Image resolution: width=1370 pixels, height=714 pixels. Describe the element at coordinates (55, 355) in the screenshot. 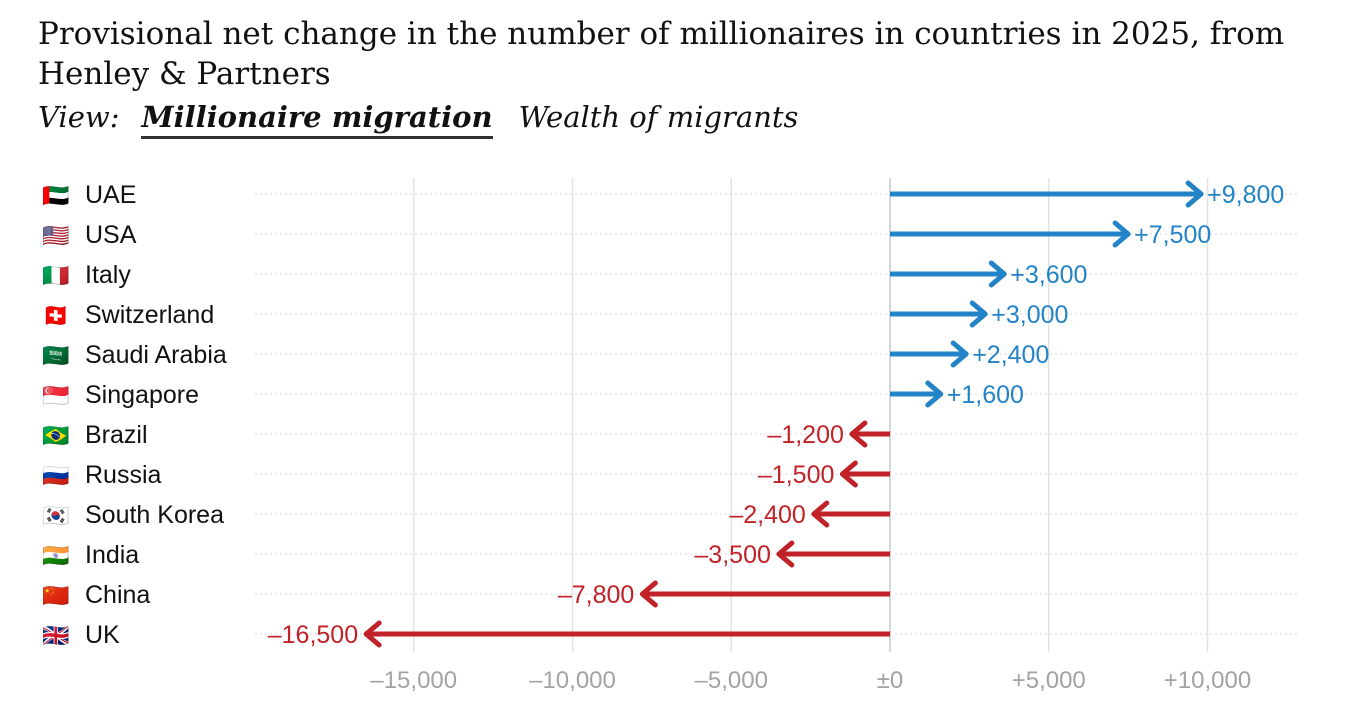

I see `flag-icon: 🇸🇦` at that location.